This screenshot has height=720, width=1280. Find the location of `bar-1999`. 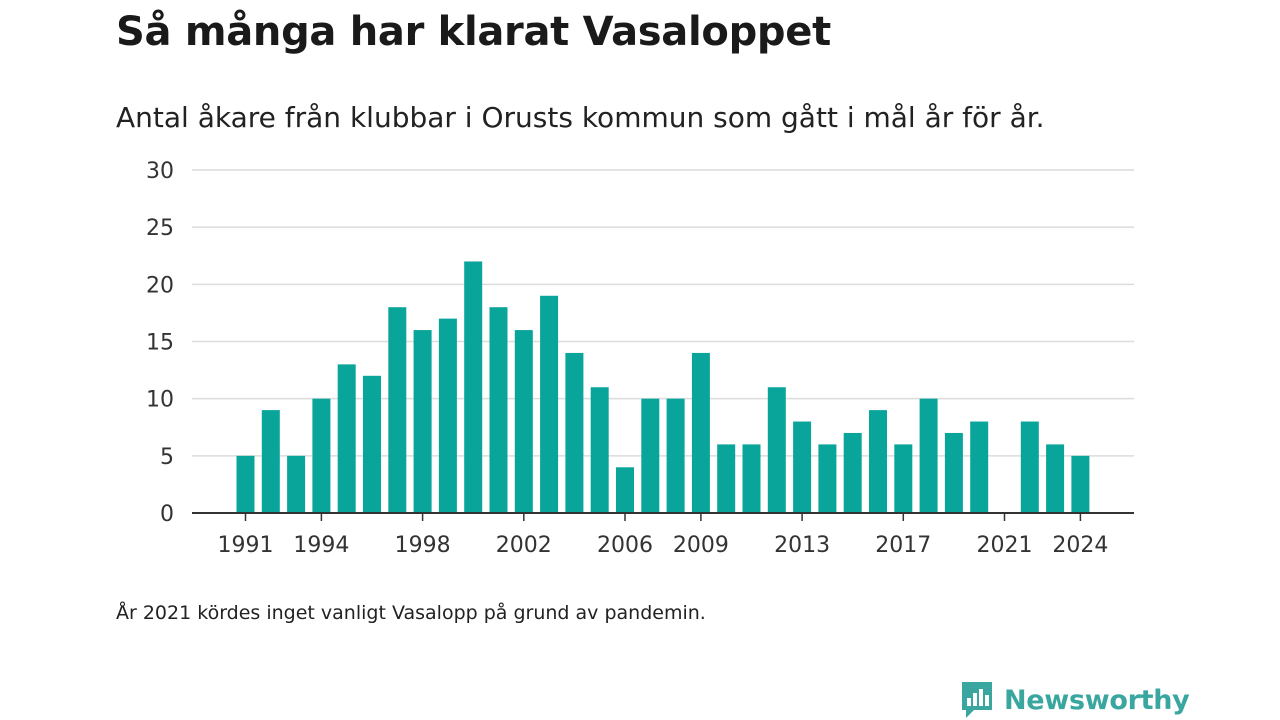

bar-1999 is located at coordinates (447, 415).